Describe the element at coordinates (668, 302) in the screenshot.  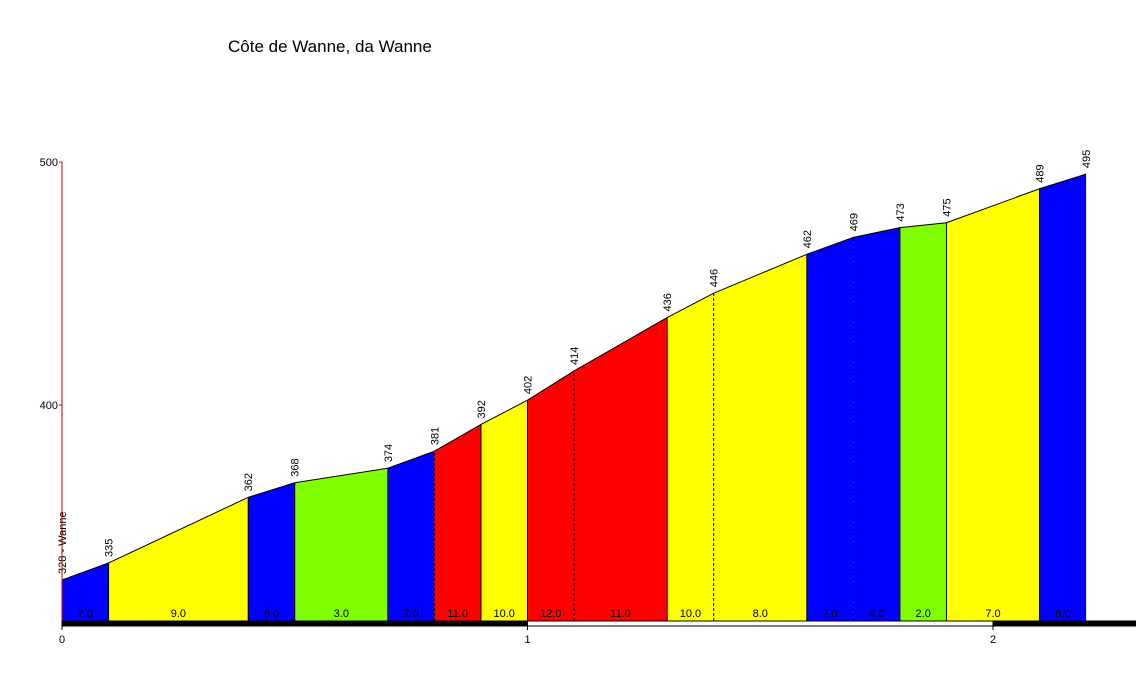
I see `elevation-label-9: 436` at that location.